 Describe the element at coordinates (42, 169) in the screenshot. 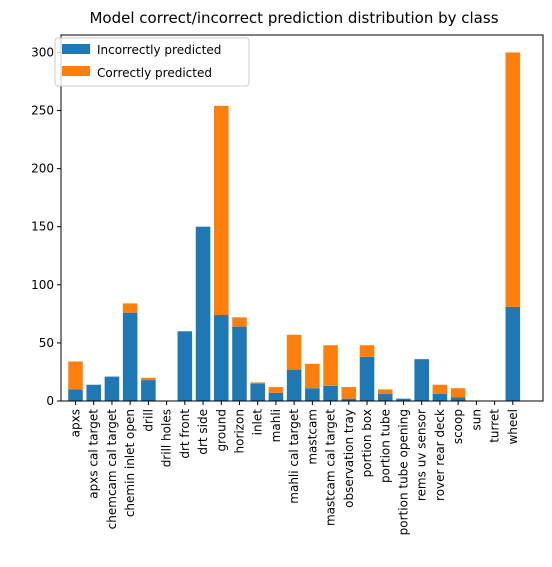

I see `y-tick-label: 200` at that location.